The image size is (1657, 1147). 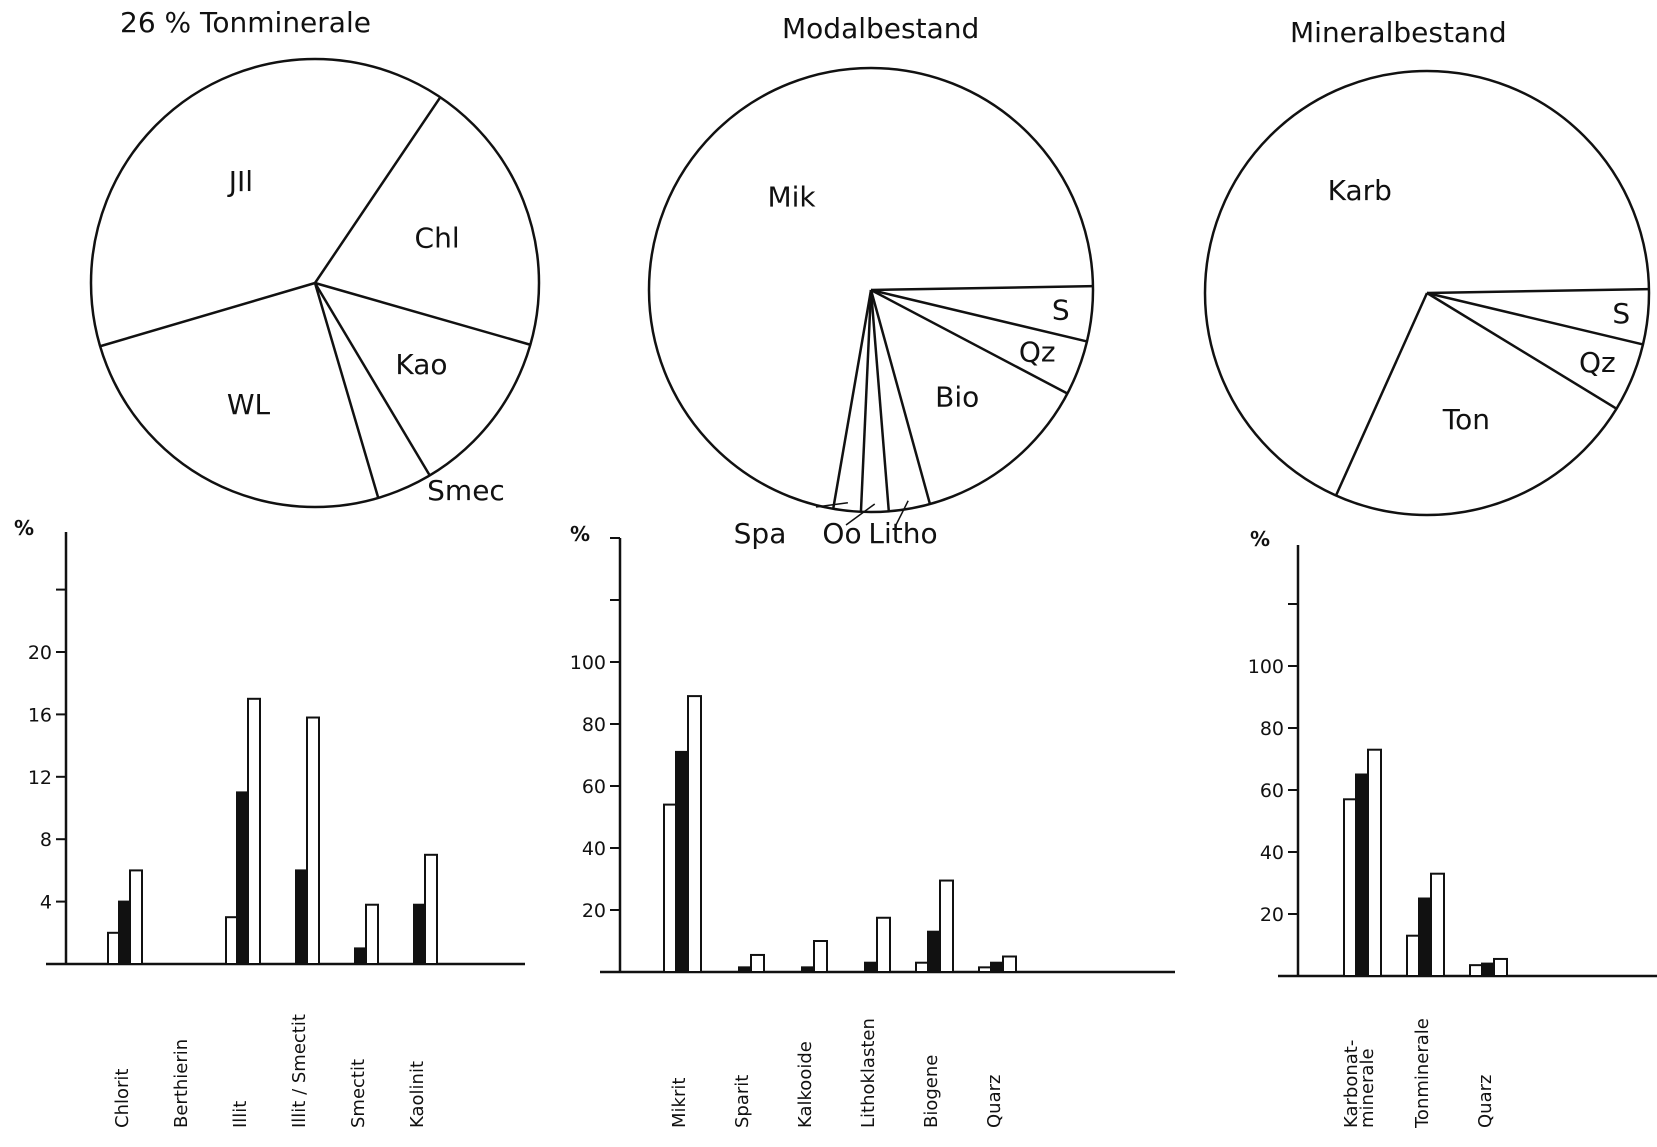 I want to click on y-tick-label: 12, so click(x=40, y=778).